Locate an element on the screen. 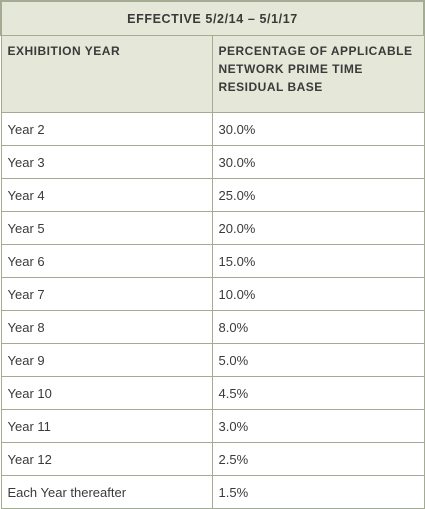 This screenshot has height=509, width=425. exhibition-year: Year 9 is located at coordinates (106, 360).